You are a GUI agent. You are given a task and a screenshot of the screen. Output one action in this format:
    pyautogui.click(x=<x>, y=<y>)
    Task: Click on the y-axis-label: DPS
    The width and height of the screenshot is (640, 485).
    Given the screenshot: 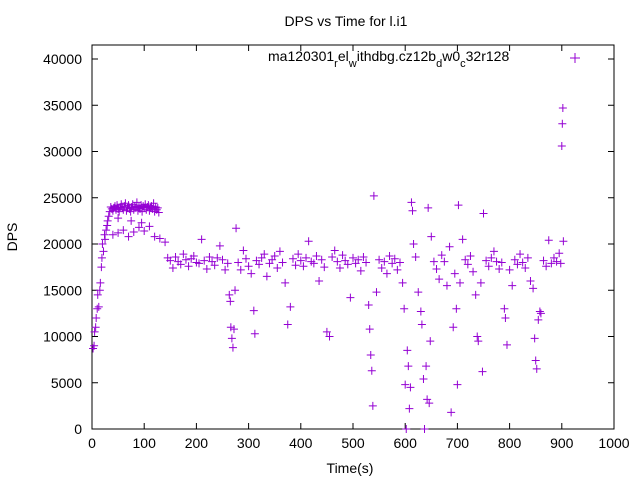 What is the action you would take?
    pyautogui.click(x=12, y=237)
    